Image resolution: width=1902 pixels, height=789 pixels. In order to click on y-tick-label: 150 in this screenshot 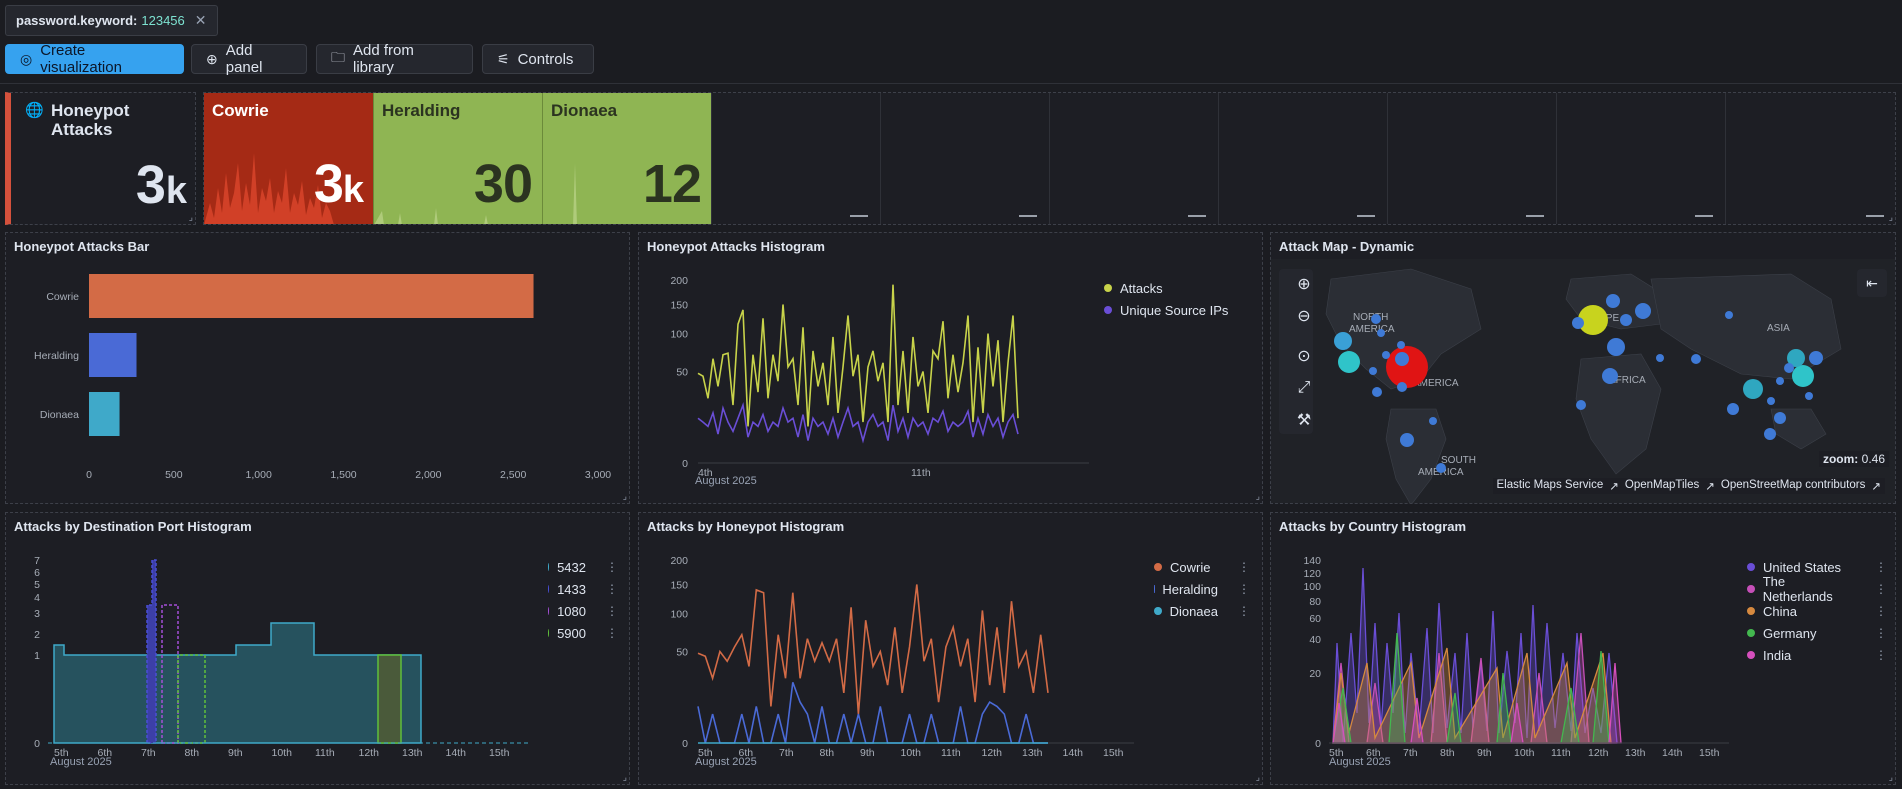, I will do `click(679, 586)`.